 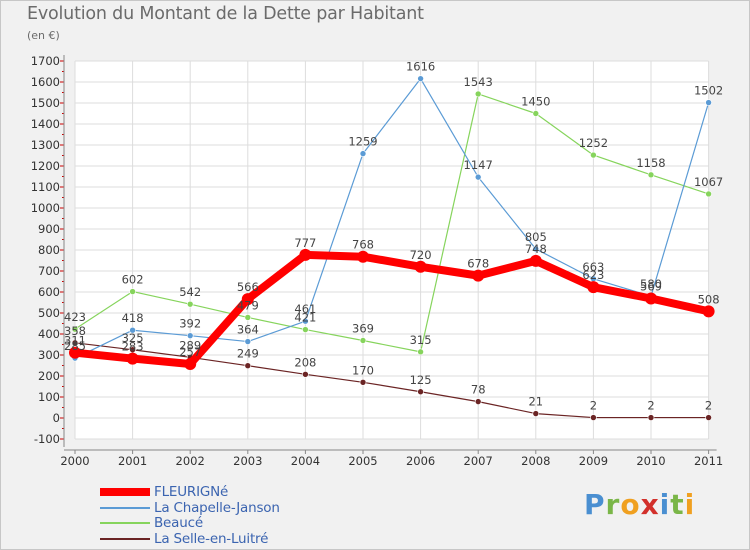 I want to click on legend-item: La Selle-en-Luitré, so click(x=250, y=539).